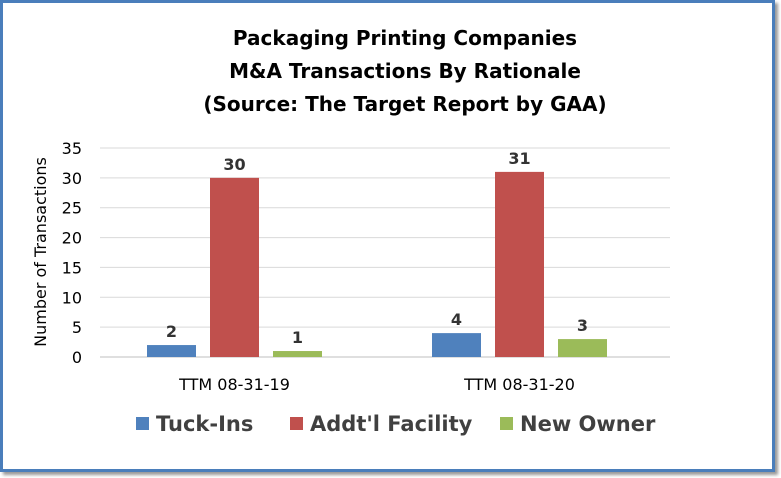 The height and width of the screenshot is (478, 781). I want to click on x-tick-label: TTM 08-31-19, so click(234, 384).